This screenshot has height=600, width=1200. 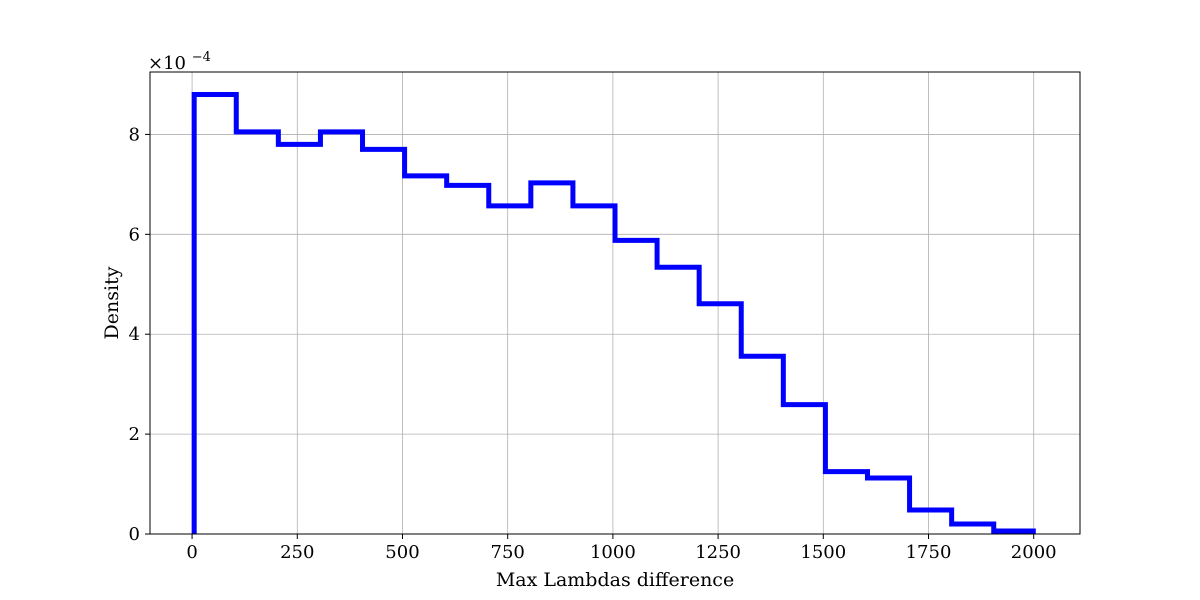 What do you see at coordinates (134, 134) in the screenshot?
I see `y-tick-label: 8` at bounding box center [134, 134].